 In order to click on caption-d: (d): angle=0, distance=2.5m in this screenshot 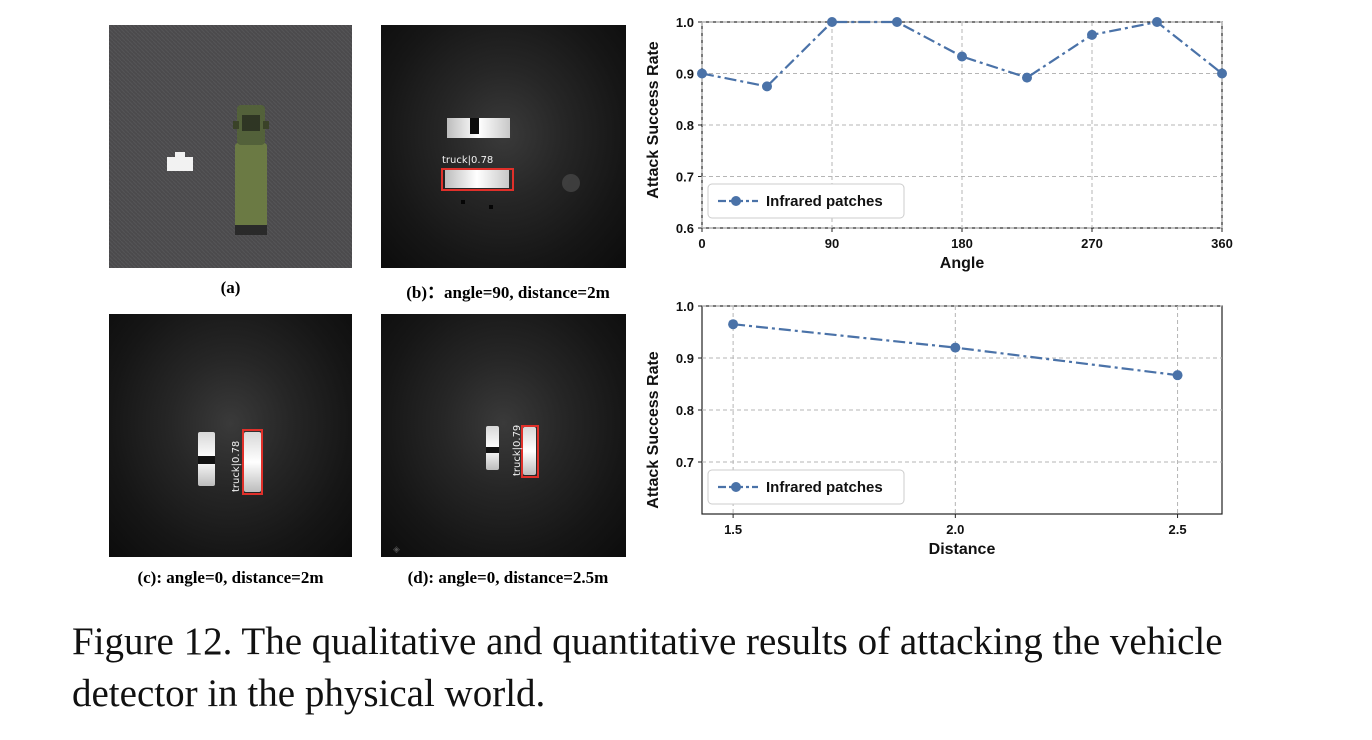, I will do `click(508, 577)`.